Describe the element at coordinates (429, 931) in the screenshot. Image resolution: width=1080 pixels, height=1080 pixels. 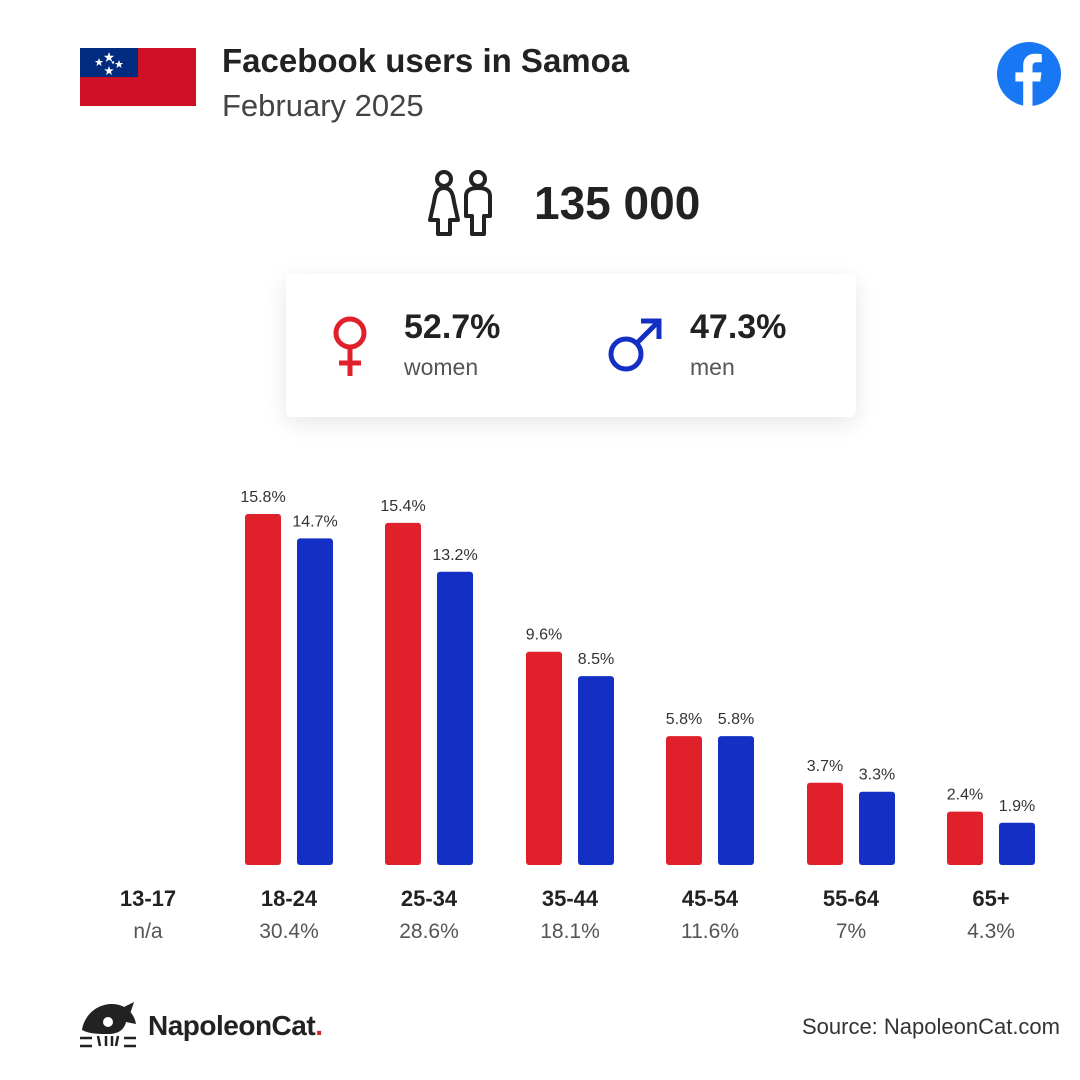
I see `age-category-total-25-34: 28.6%` at that location.